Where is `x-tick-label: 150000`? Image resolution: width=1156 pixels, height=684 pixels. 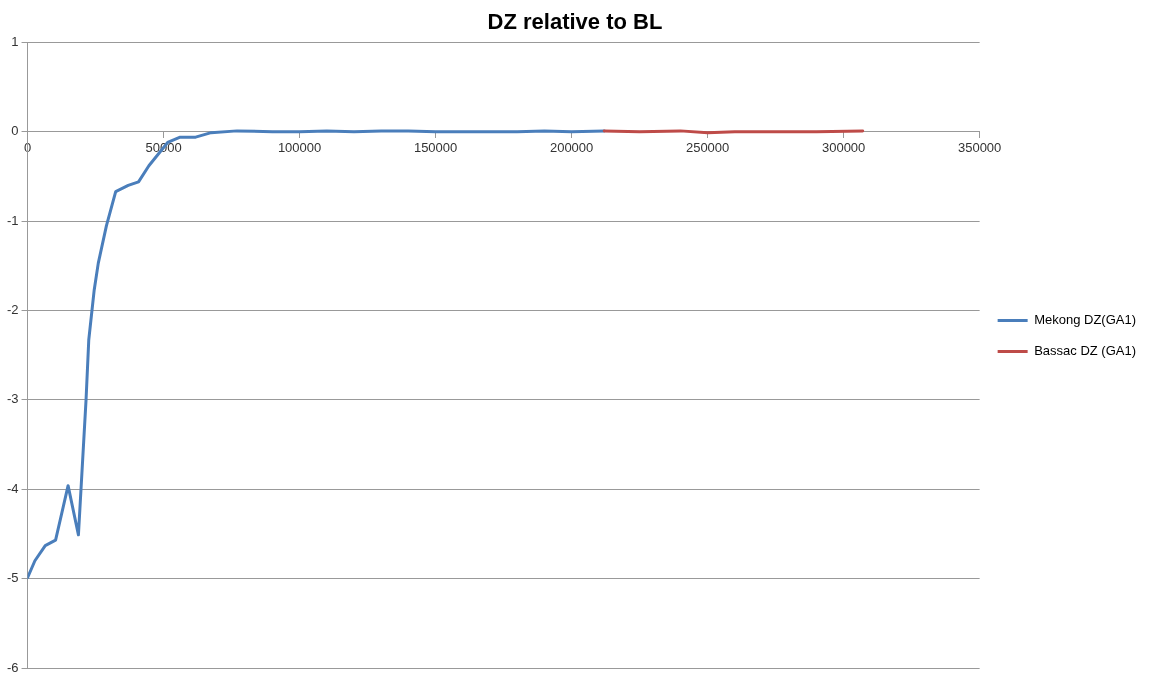
x-tick-label: 150000 is located at coordinates (435, 148).